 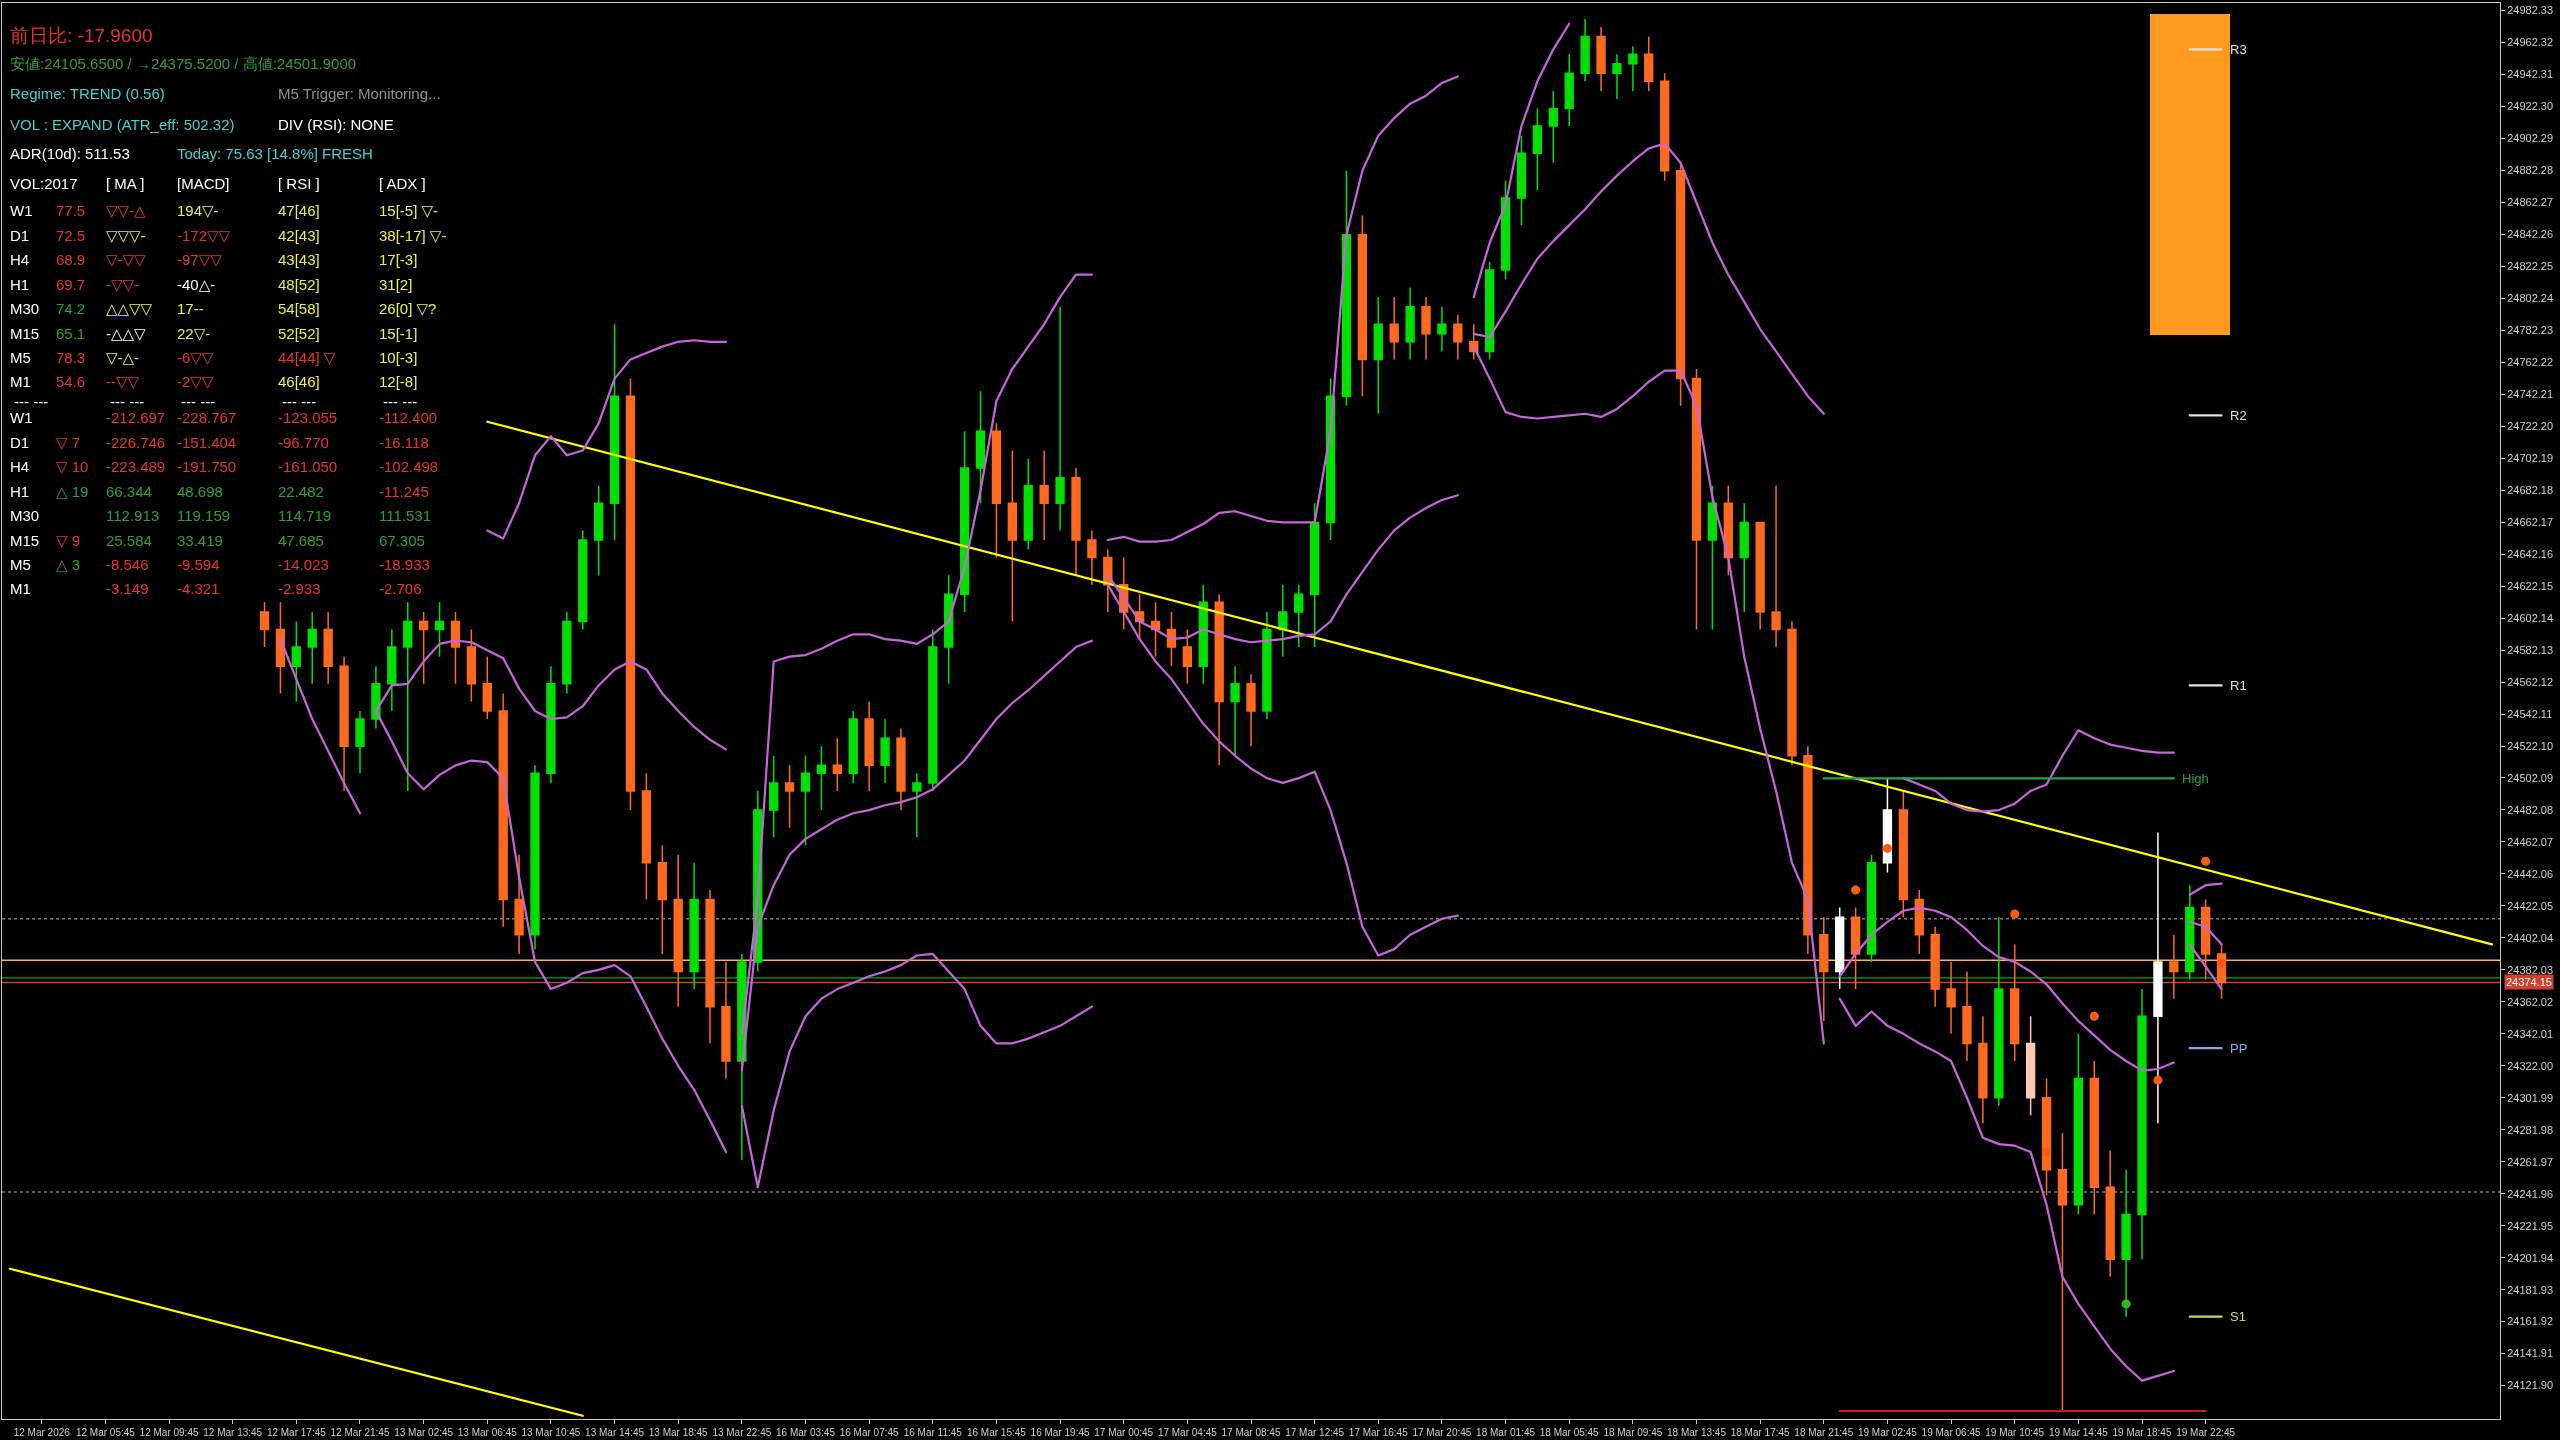 What do you see at coordinates (1633, 1432) in the screenshot?
I see `x-tick-label: 18 Mar 09:45` at bounding box center [1633, 1432].